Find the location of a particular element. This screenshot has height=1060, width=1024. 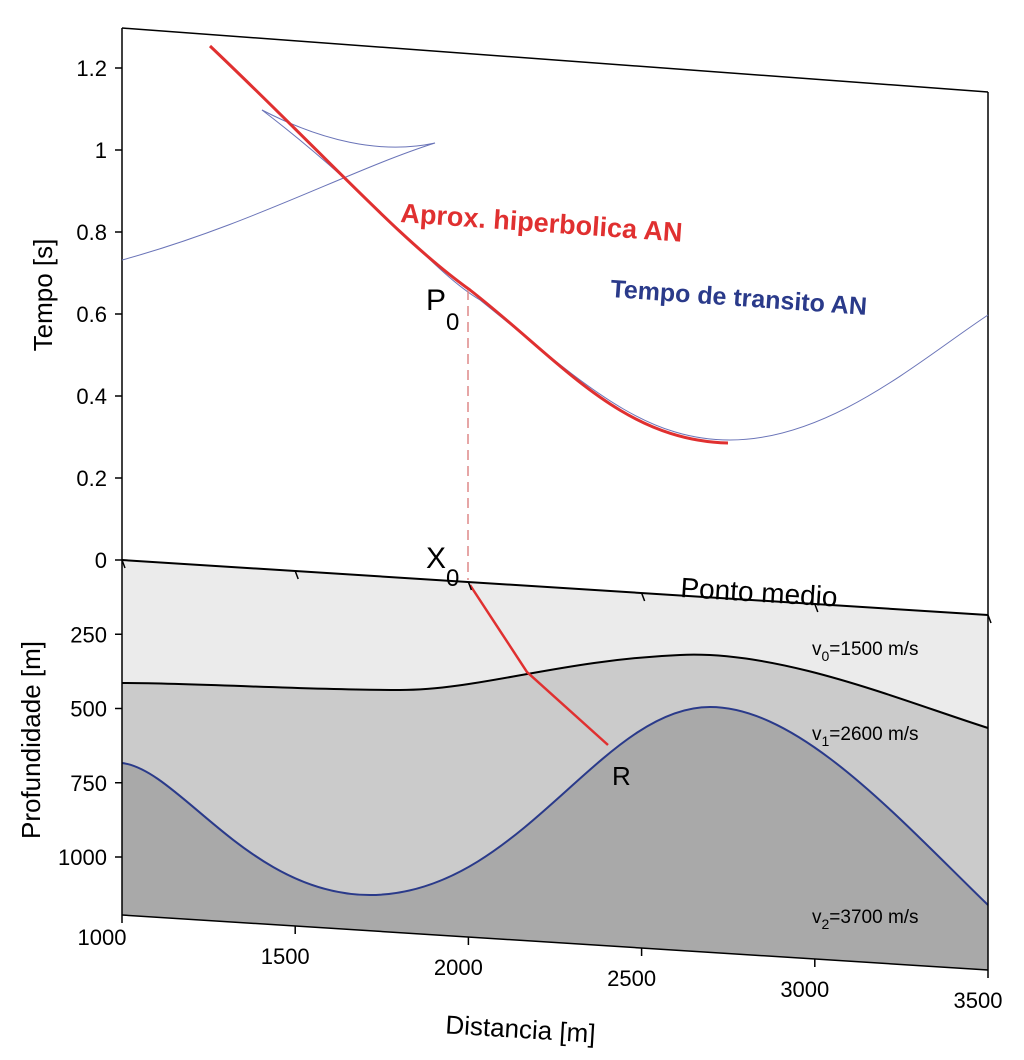

x-tick-label: 3500 is located at coordinates (978, 1000).